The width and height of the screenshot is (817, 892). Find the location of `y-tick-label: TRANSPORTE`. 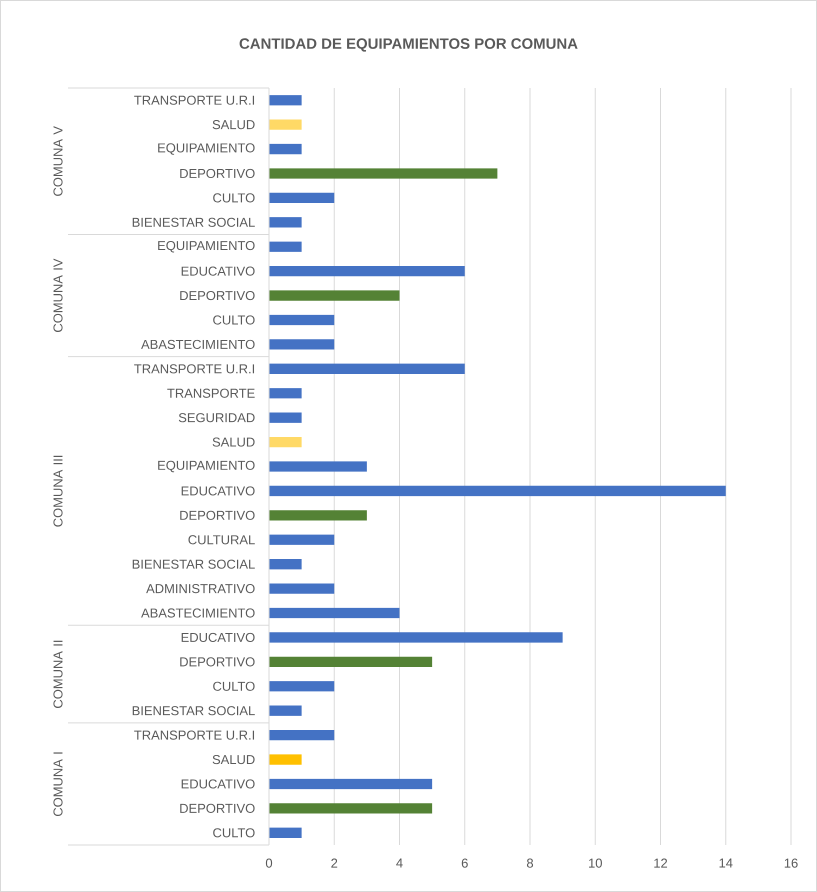

y-tick-label: TRANSPORTE is located at coordinates (211, 393).